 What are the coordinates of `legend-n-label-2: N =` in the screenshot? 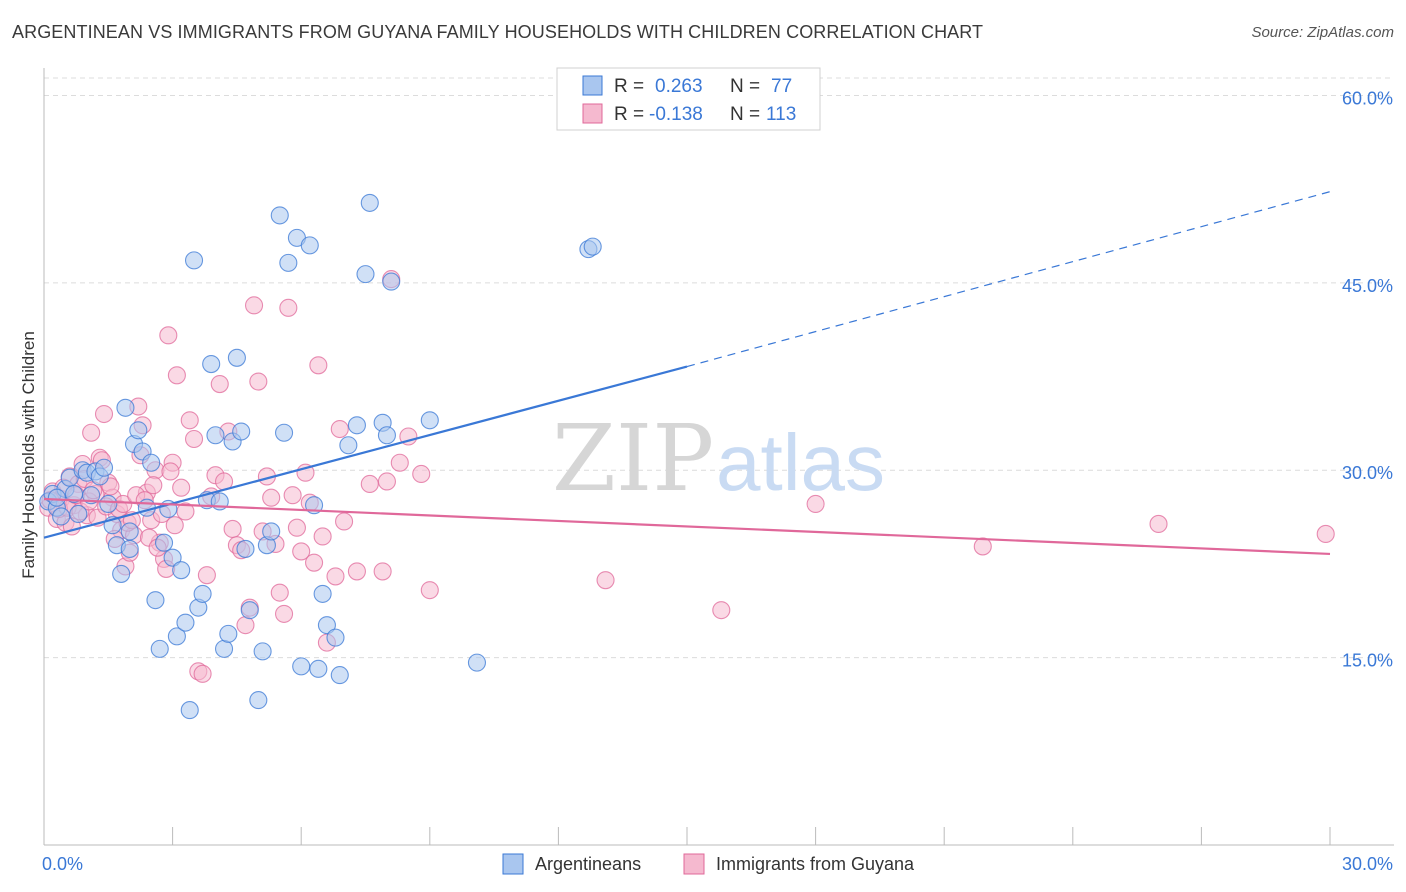 It's located at (745, 114).